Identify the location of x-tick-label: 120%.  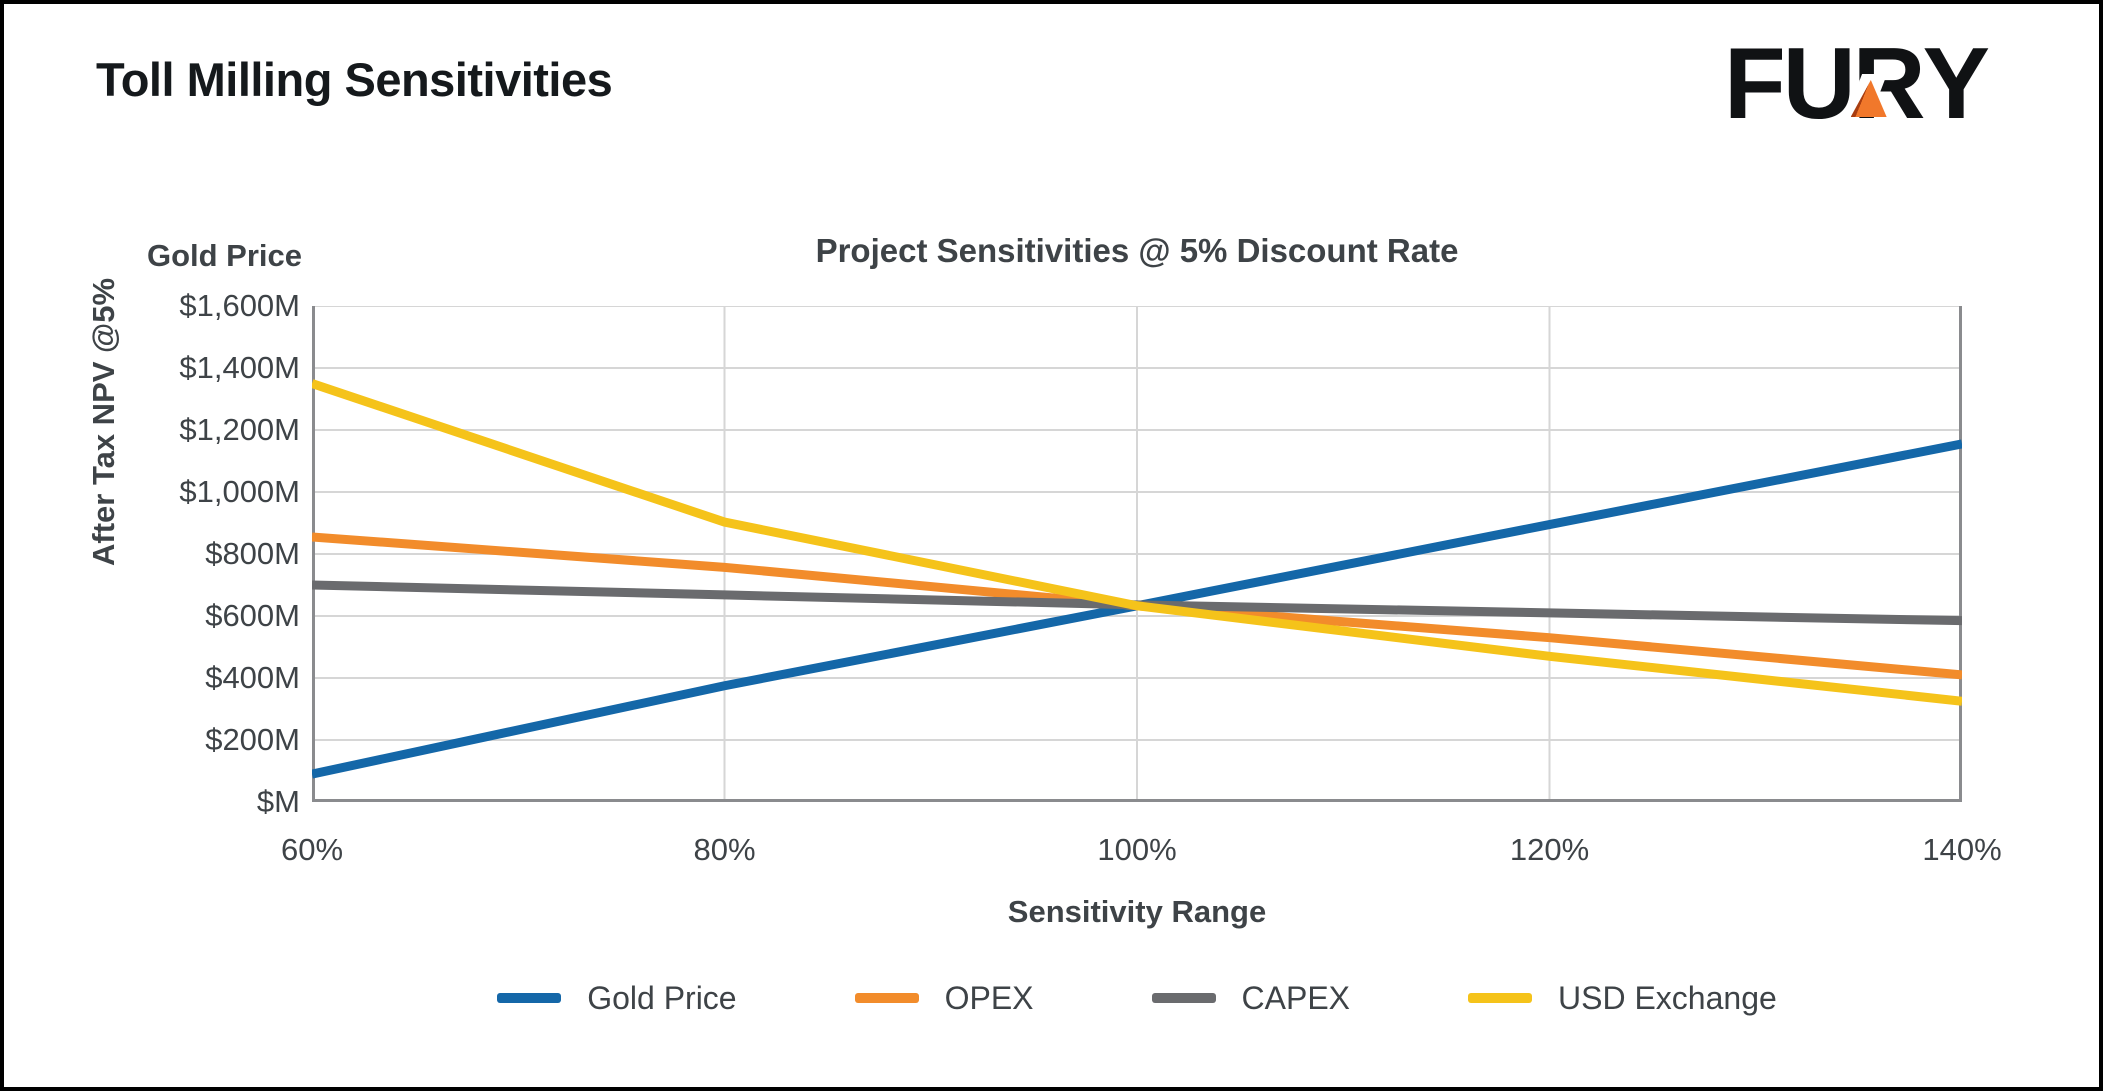
(1549, 849).